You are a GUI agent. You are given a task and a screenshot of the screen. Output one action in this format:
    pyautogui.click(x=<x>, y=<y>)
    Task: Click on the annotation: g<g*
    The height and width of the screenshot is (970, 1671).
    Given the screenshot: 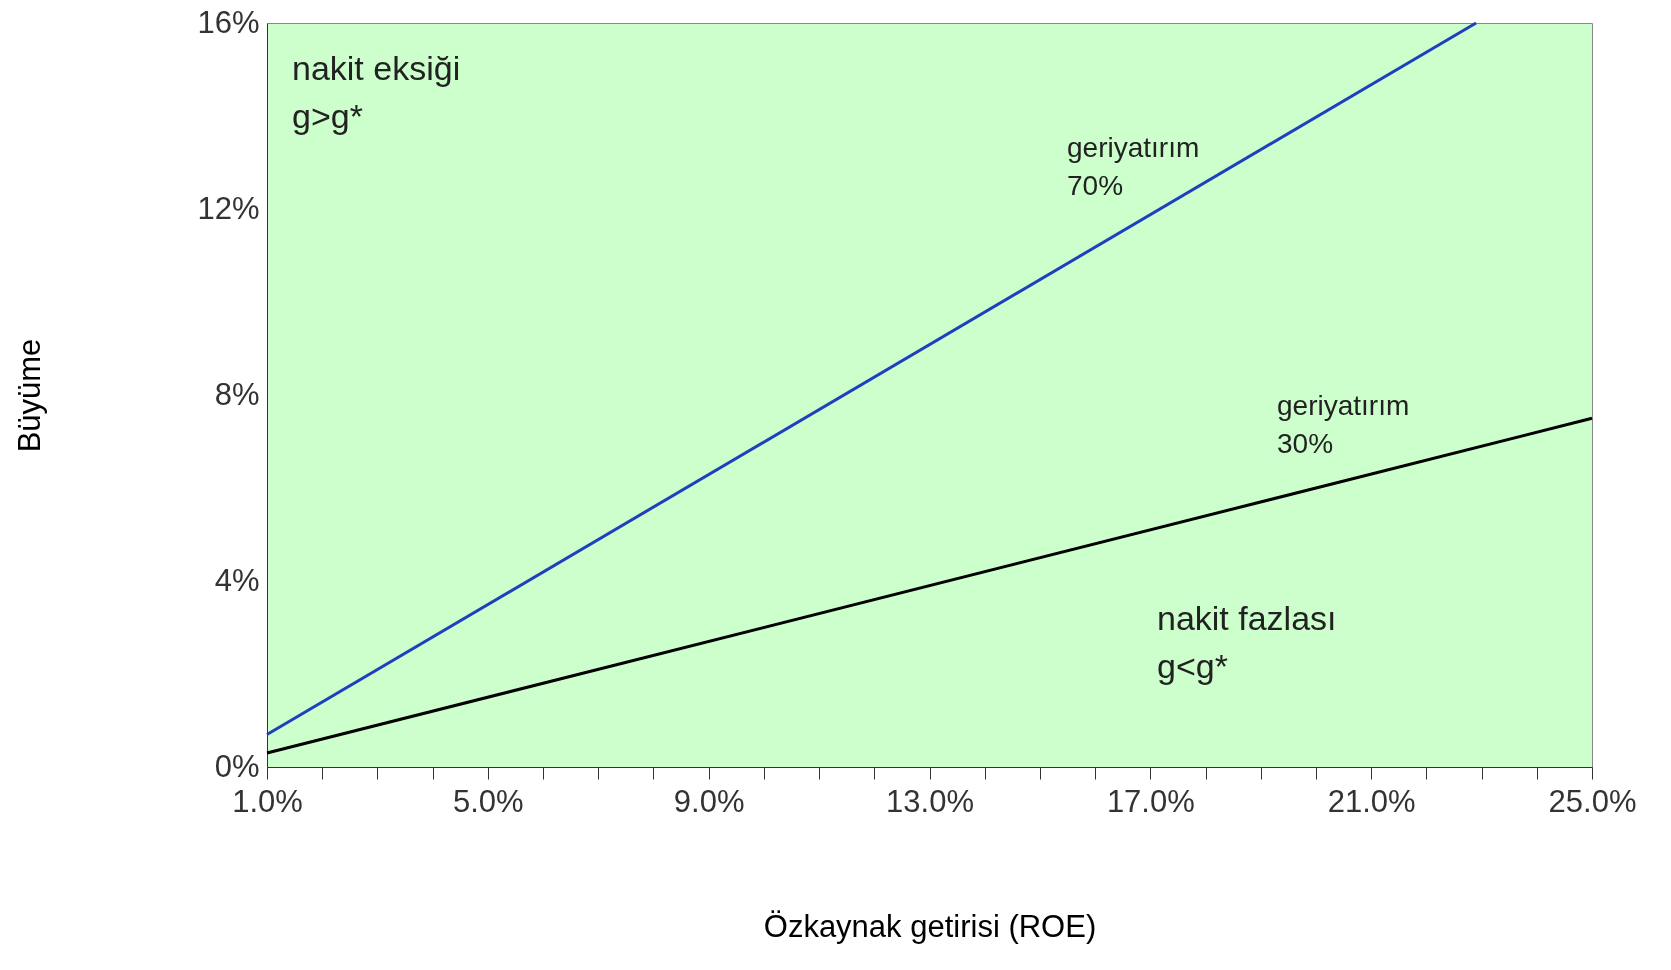 What is the action you would take?
    pyautogui.click(x=1192, y=666)
    